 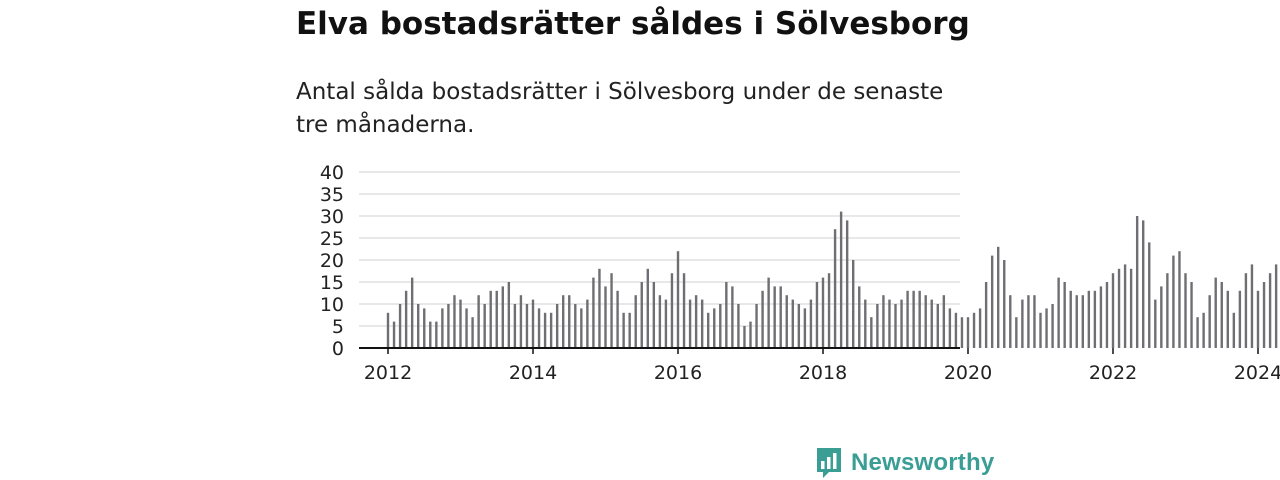 What do you see at coordinates (923, 462) in the screenshot?
I see `brand-name: Newsworthy` at bounding box center [923, 462].